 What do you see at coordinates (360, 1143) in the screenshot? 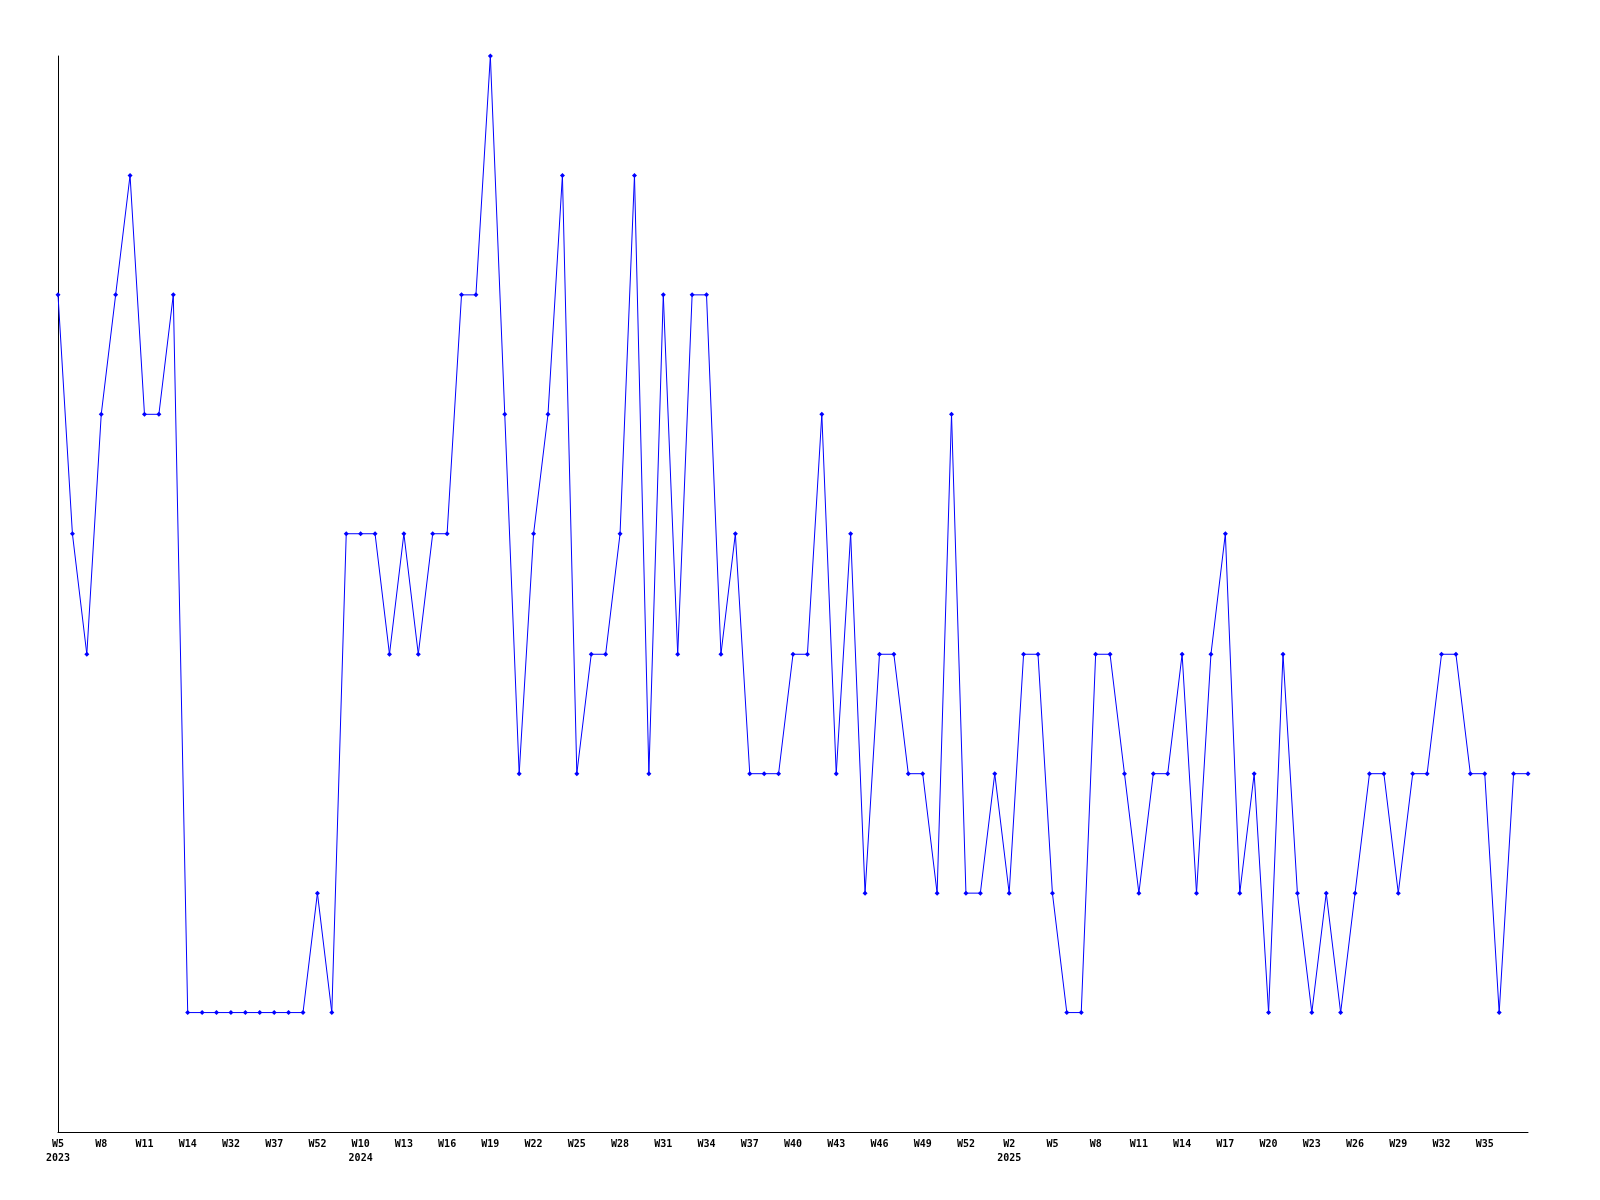
I see `x-tick-label: W10` at bounding box center [360, 1143].